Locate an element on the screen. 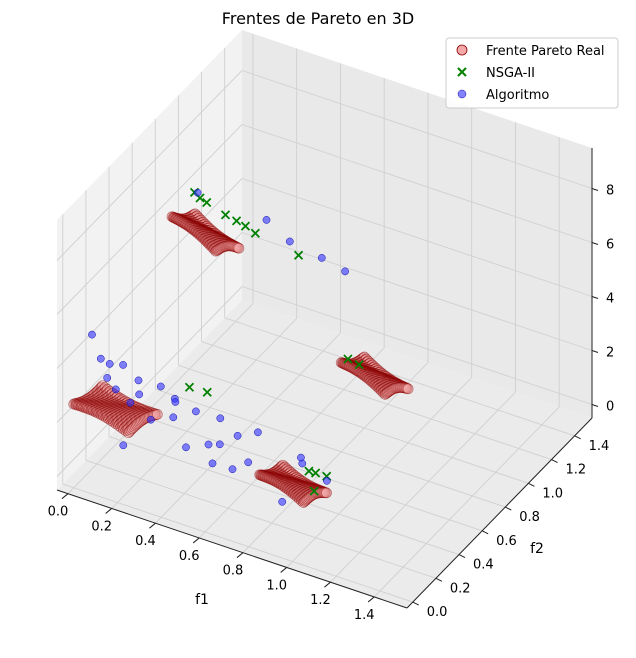 The image size is (636, 658). x-tick-label: 1.0 is located at coordinates (276, 585).